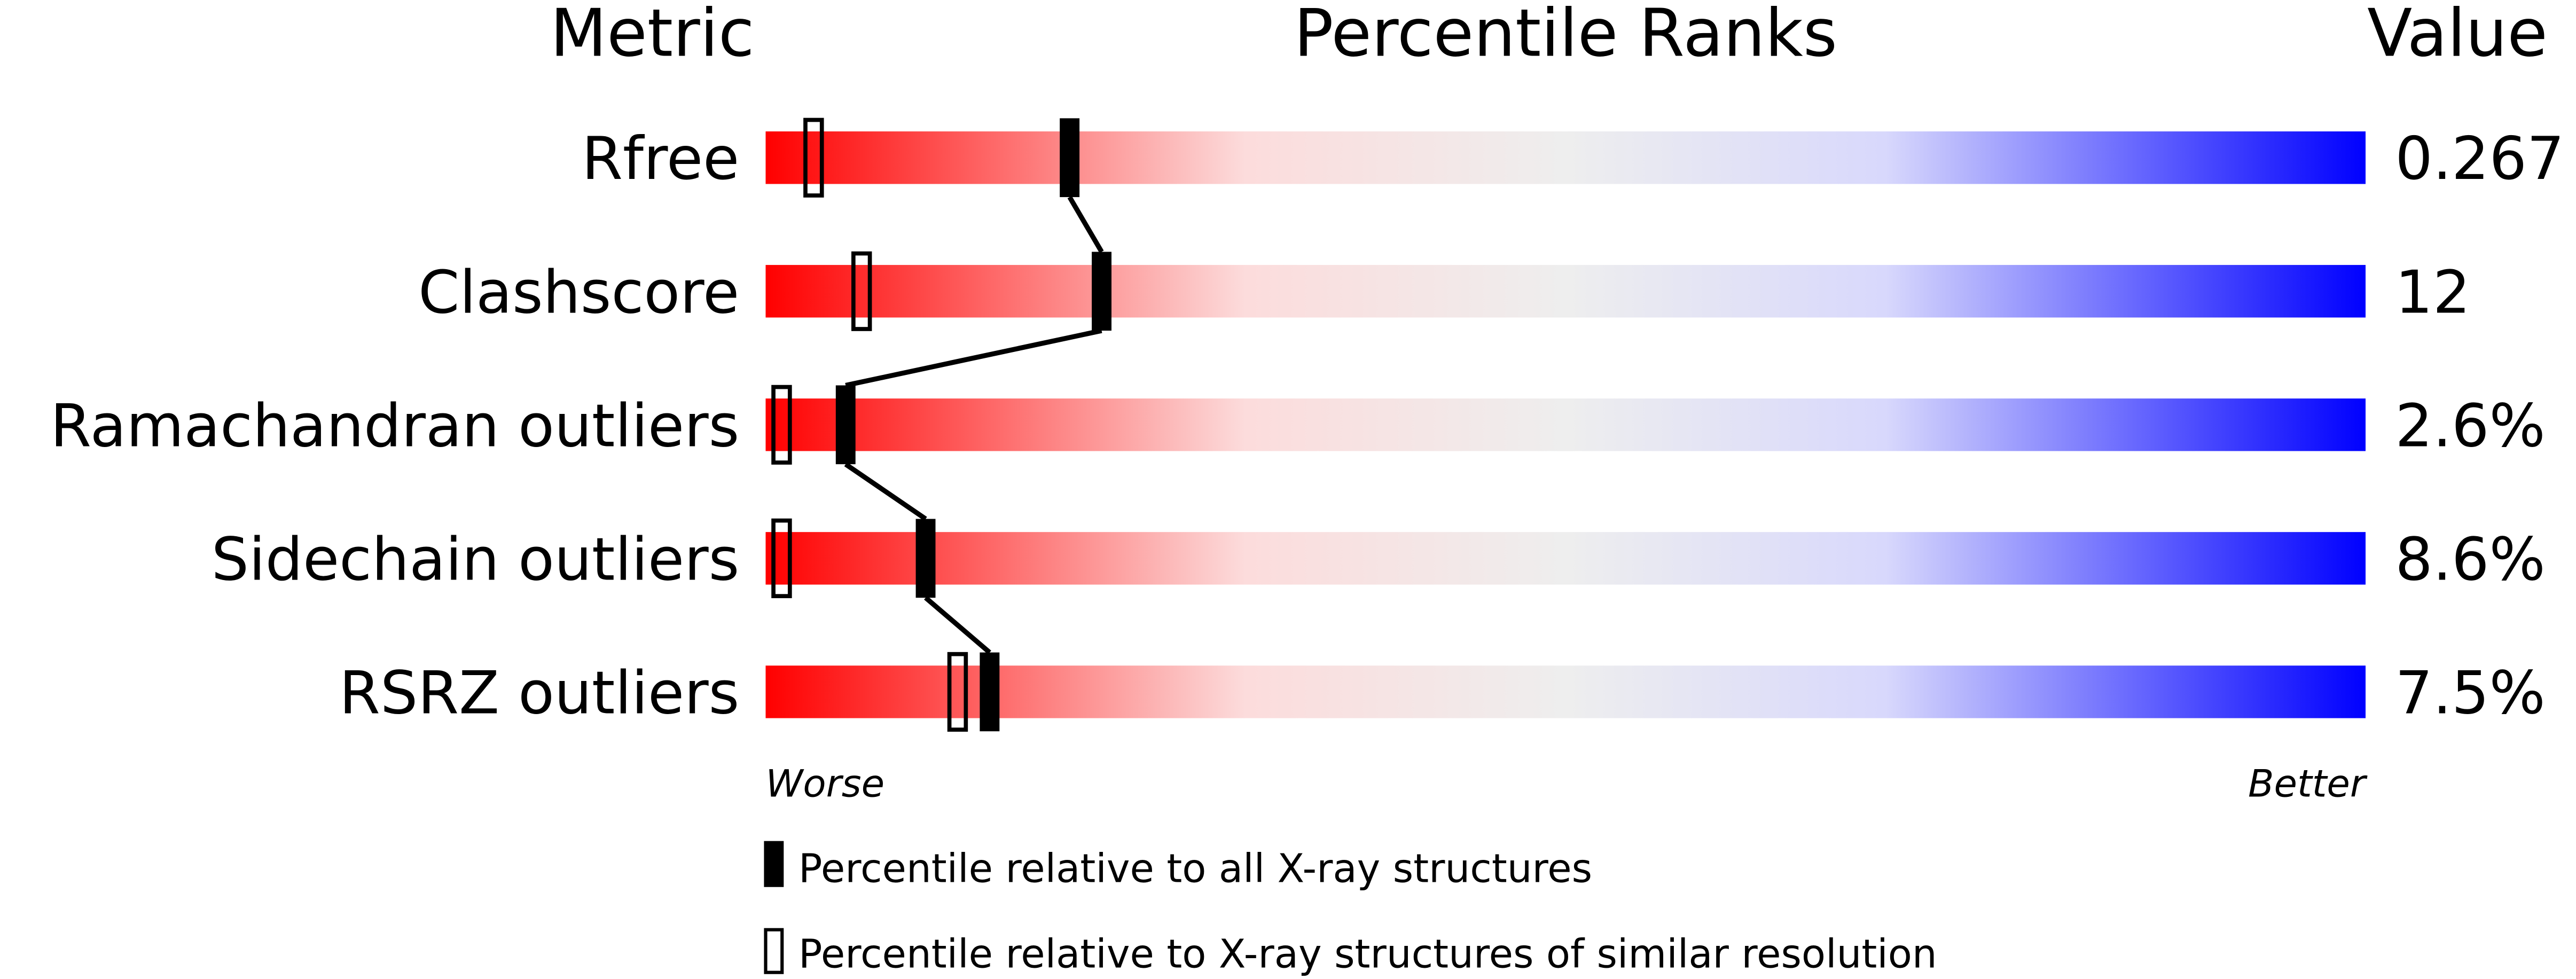 The width and height of the screenshot is (2576, 979). Describe the element at coordinates (774, 864) in the screenshot. I see `legend-filled-marker` at that location.